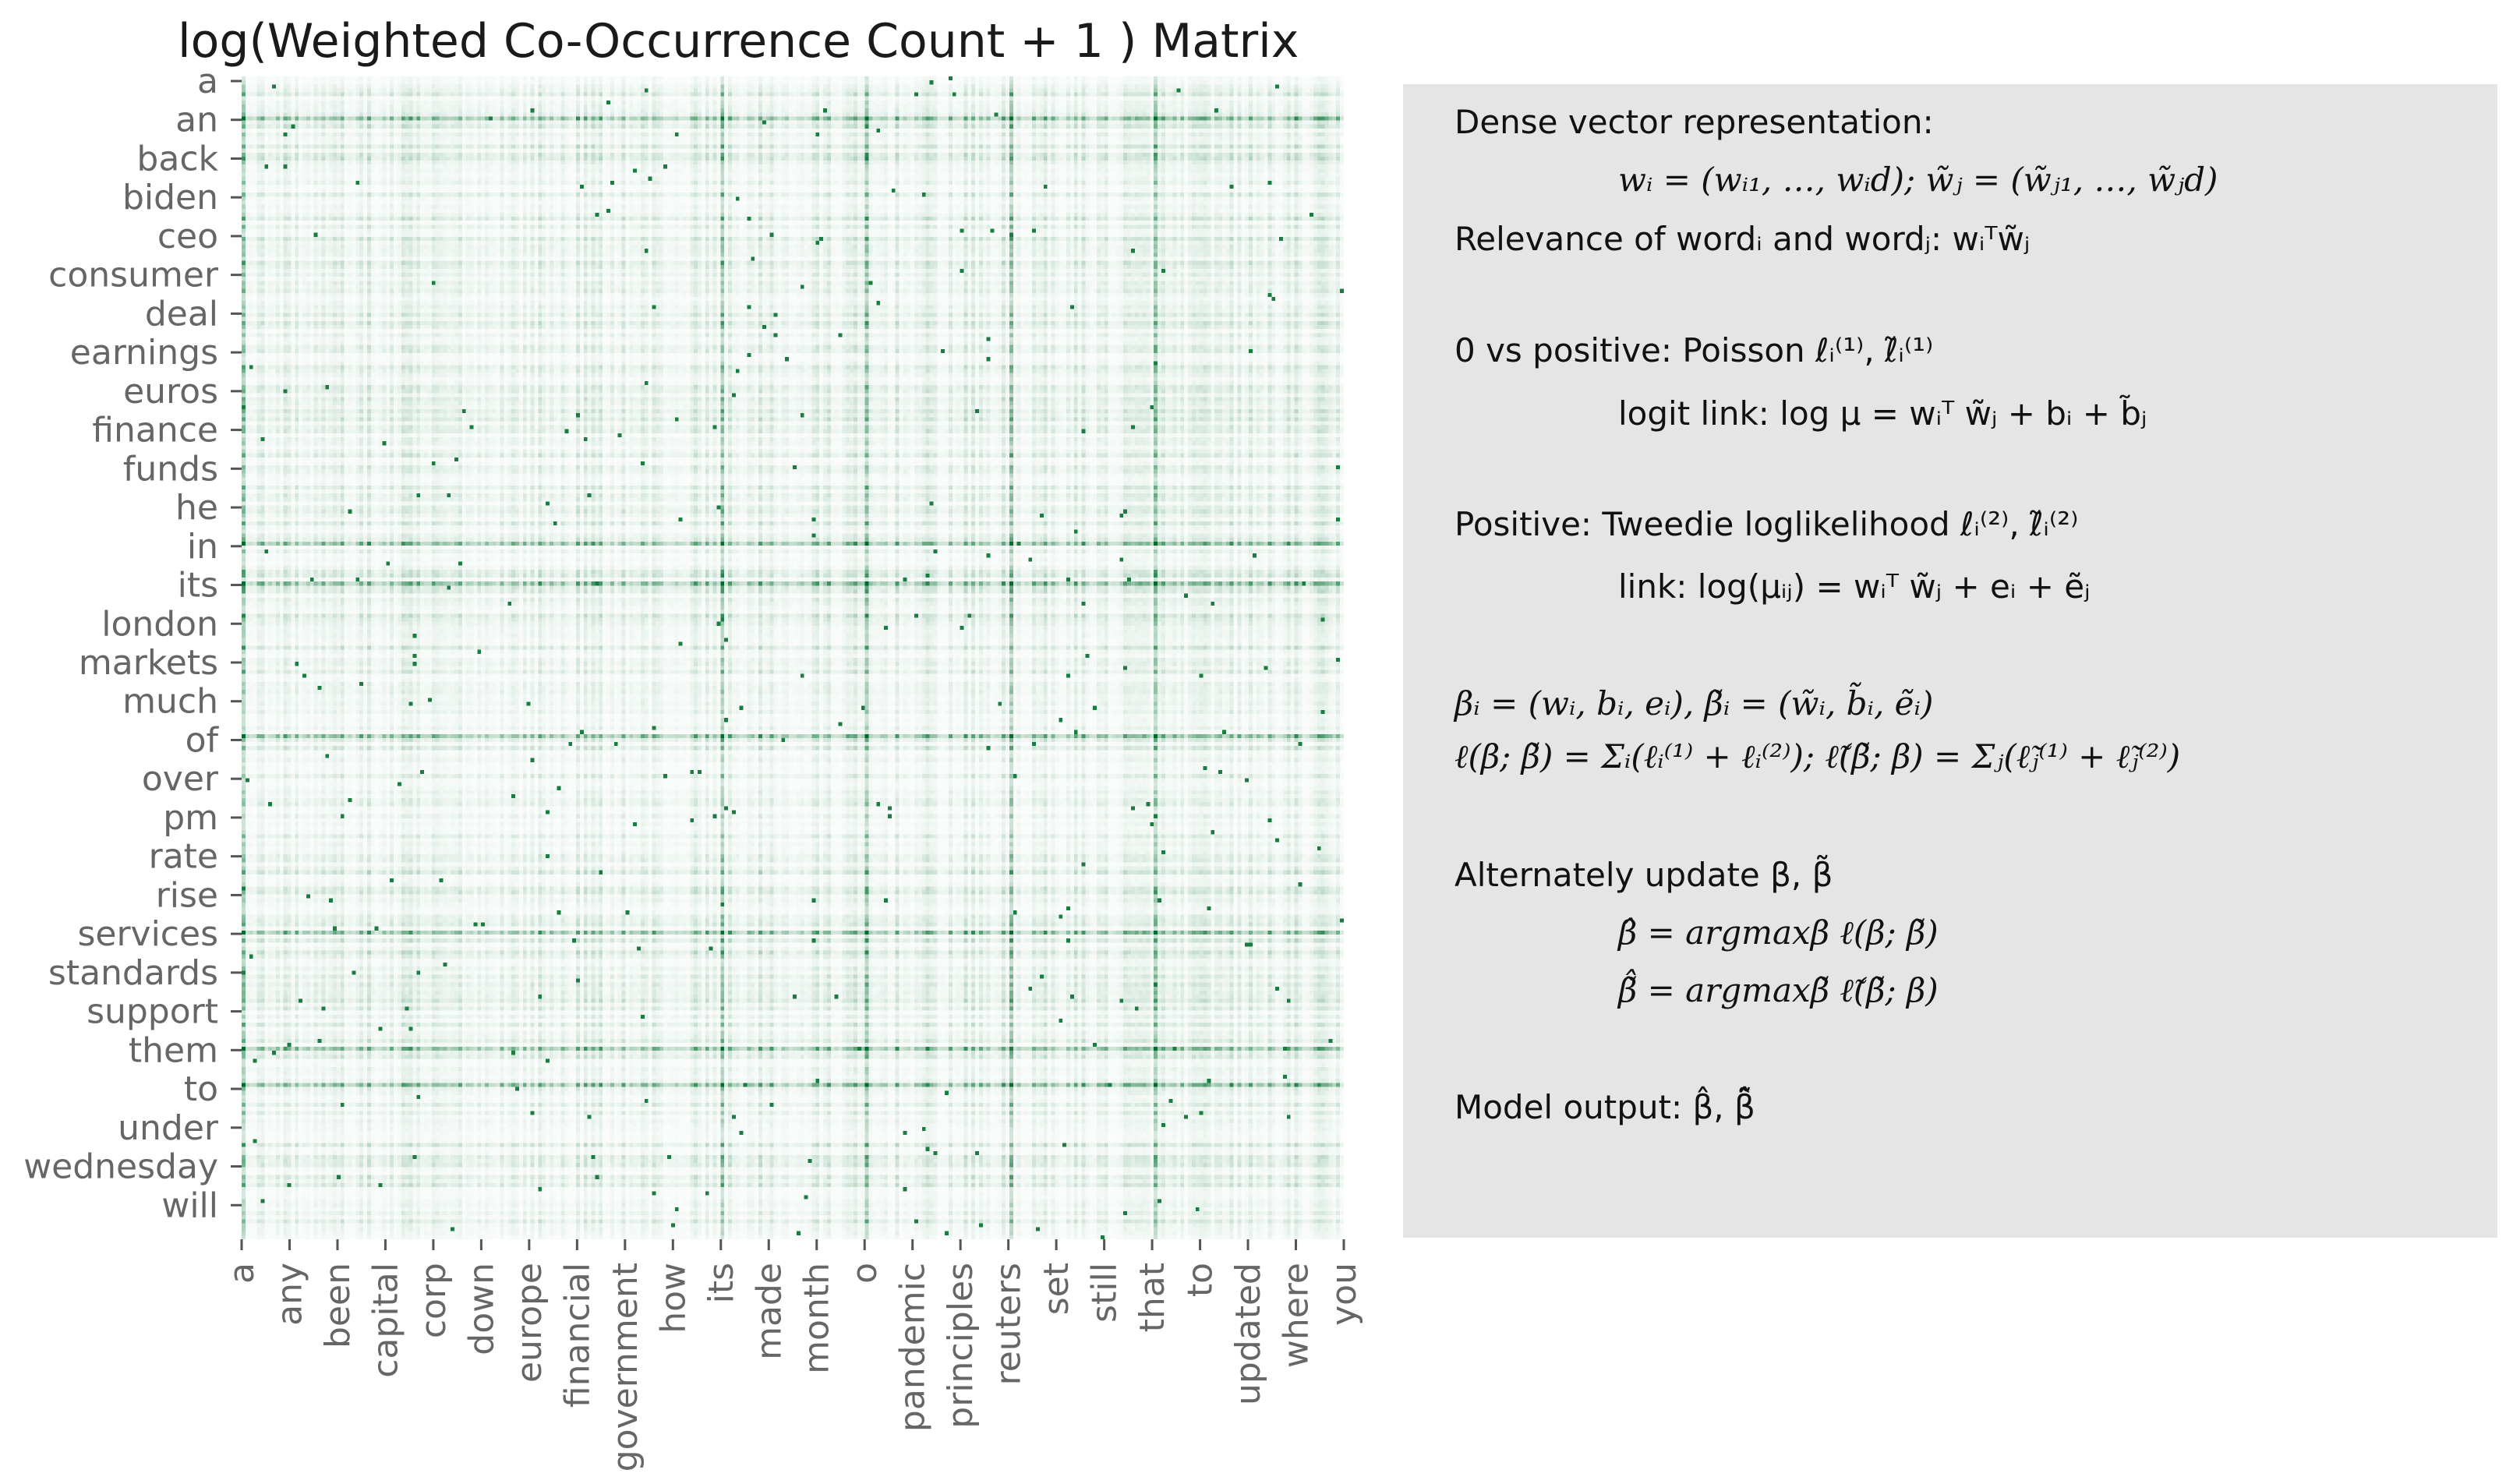  What do you see at coordinates (133, 973) in the screenshot?
I see `y-tick-label-standards: standards` at bounding box center [133, 973].